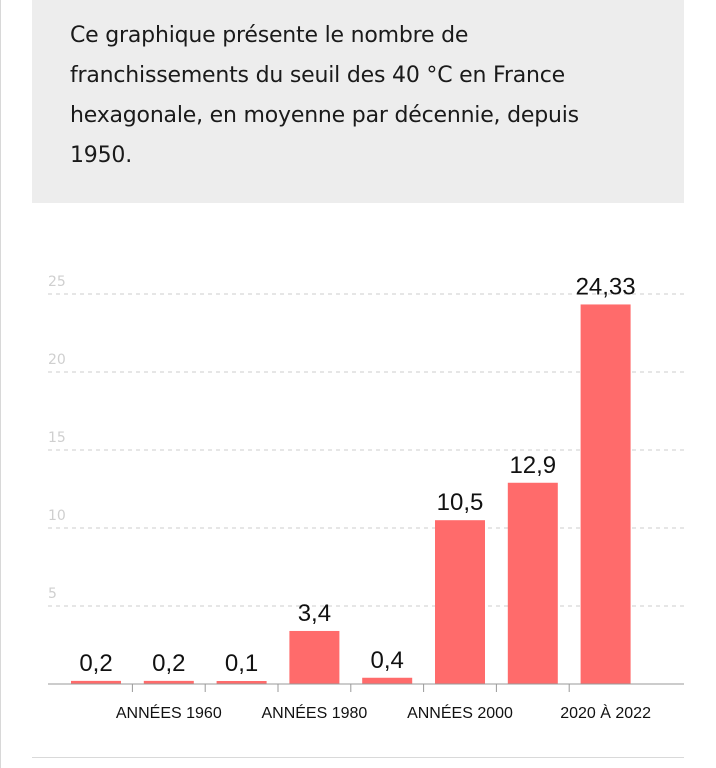 The height and width of the screenshot is (768, 716). What do you see at coordinates (606, 286) in the screenshot?
I see `data-label-7: 24,33` at bounding box center [606, 286].